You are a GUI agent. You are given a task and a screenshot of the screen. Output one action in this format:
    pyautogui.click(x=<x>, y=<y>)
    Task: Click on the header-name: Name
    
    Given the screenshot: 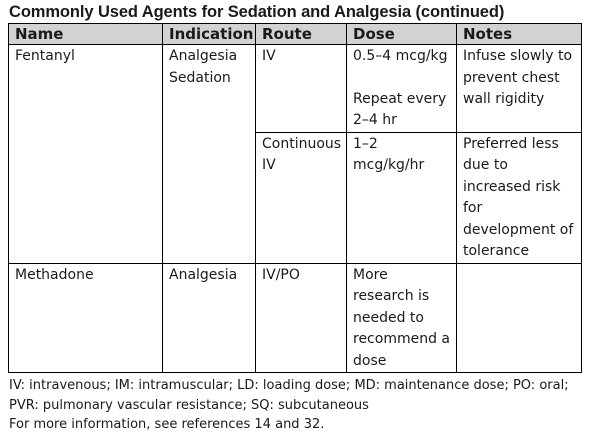 What is the action you would take?
    pyautogui.click(x=85, y=34)
    